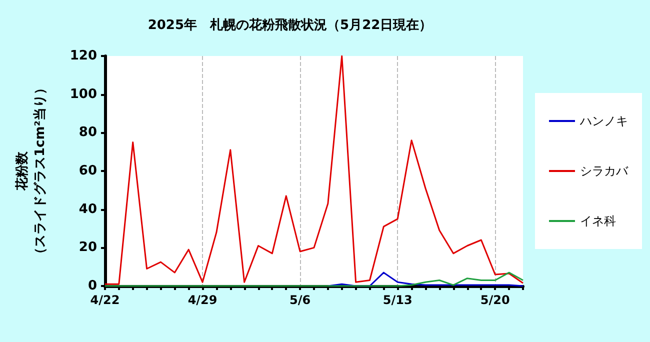 Image resolution: width=650 pixels, height=342 pixels. I want to click on line-series, so click(425, 279).